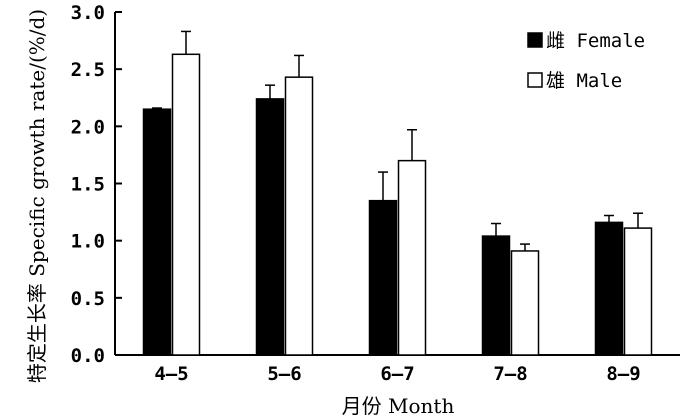 This screenshot has height=418, width=700. Describe the element at coordinates (88, 299) in the screenshot. I see `y-tick-label: 0.5` at that location.